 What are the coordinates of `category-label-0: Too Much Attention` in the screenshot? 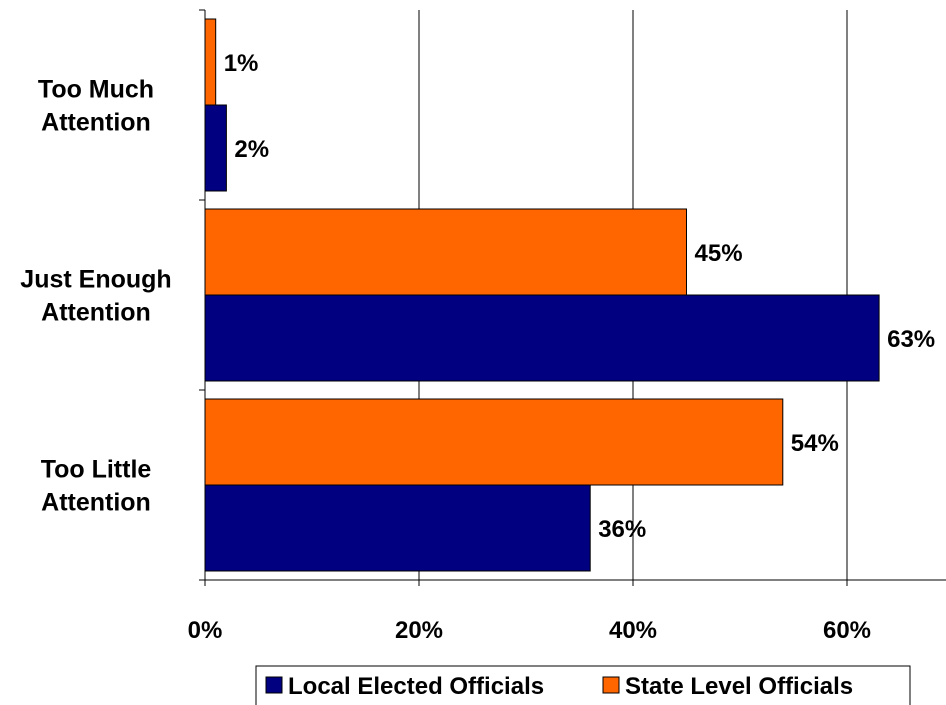 It's located at (96, 106).